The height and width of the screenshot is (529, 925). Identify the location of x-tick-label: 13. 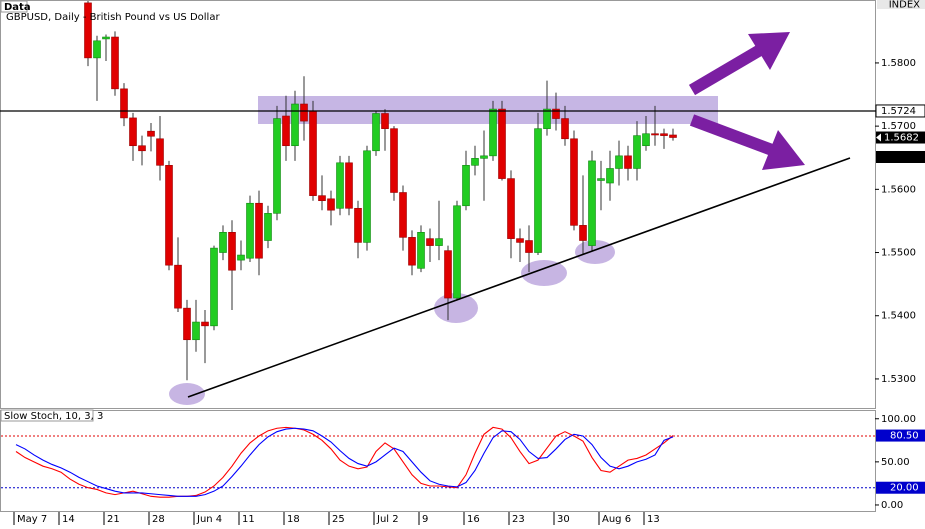
(653, 519).